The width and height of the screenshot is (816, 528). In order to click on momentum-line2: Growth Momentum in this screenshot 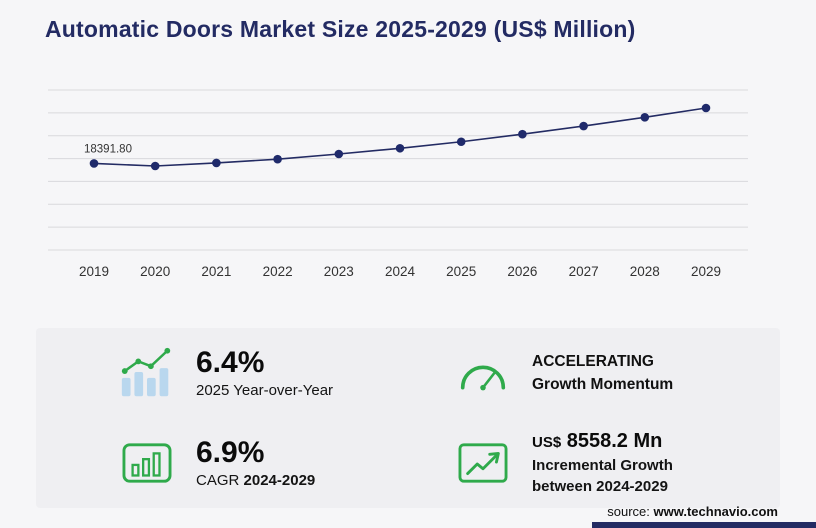, I will do `click(603, 384)`.